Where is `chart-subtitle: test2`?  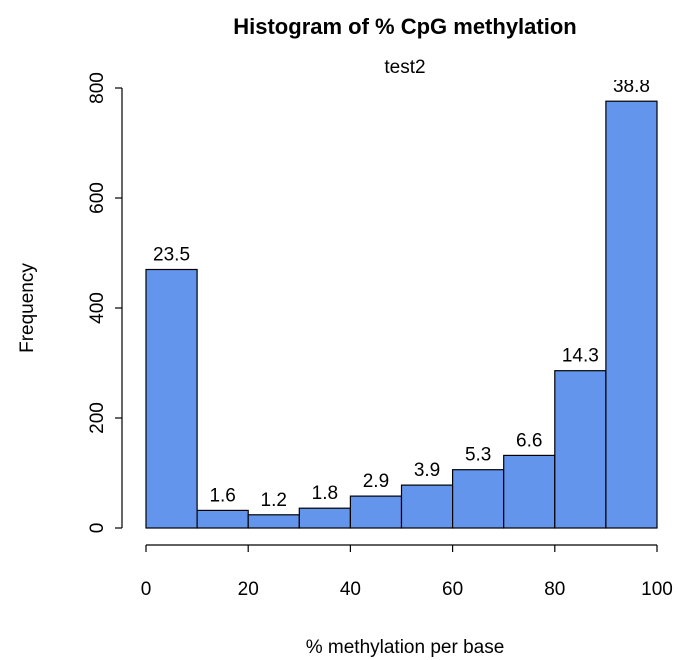 chart-subtitle: test2 is located at coordinates (404, 67).